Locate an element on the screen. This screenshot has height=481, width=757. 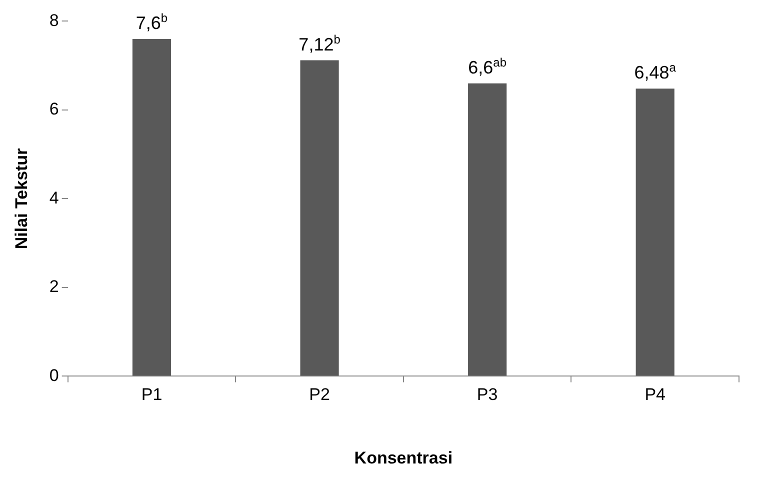
y-axis-title: Nilai Tekstur is located at coordinates (21, 199).